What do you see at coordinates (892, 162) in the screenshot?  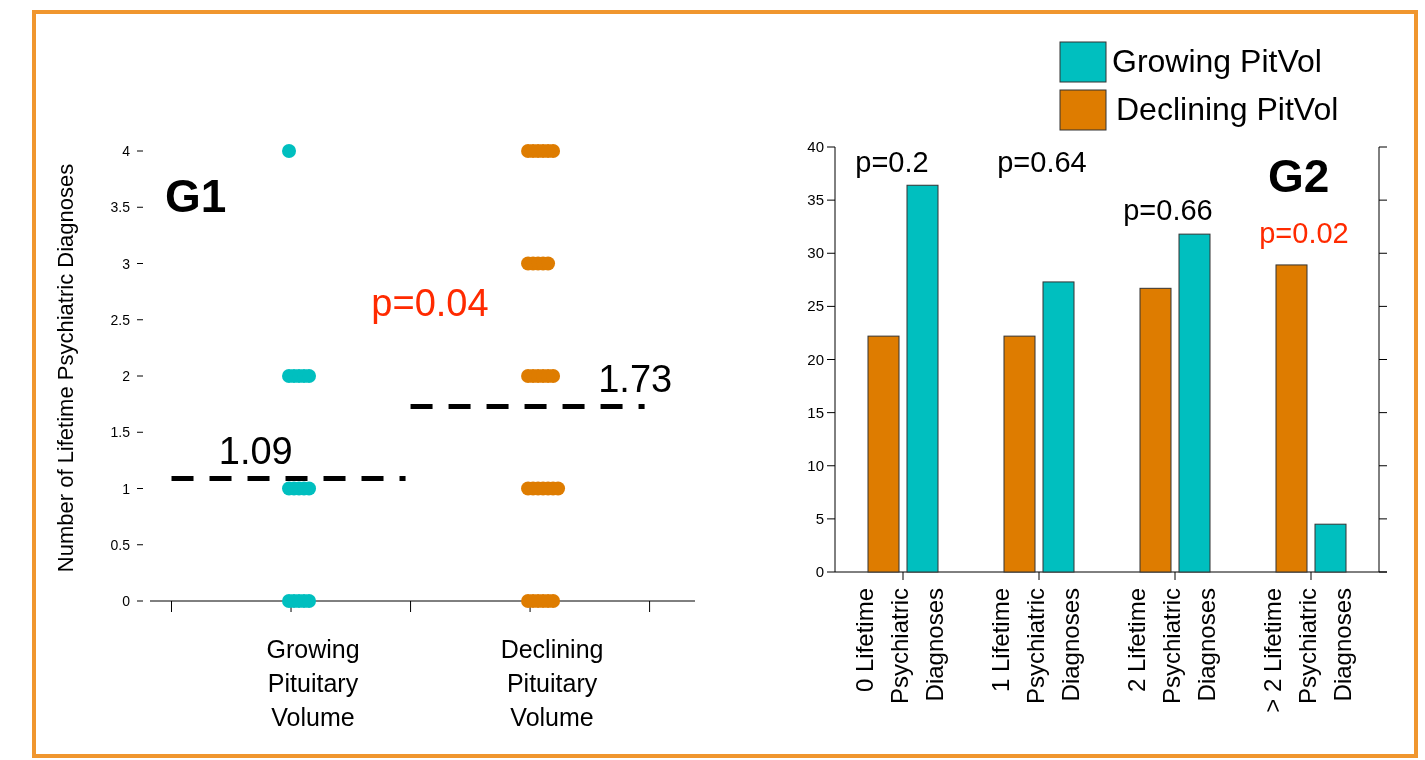 I see `annotation: p=0.2` at bounding box center [892, 162].